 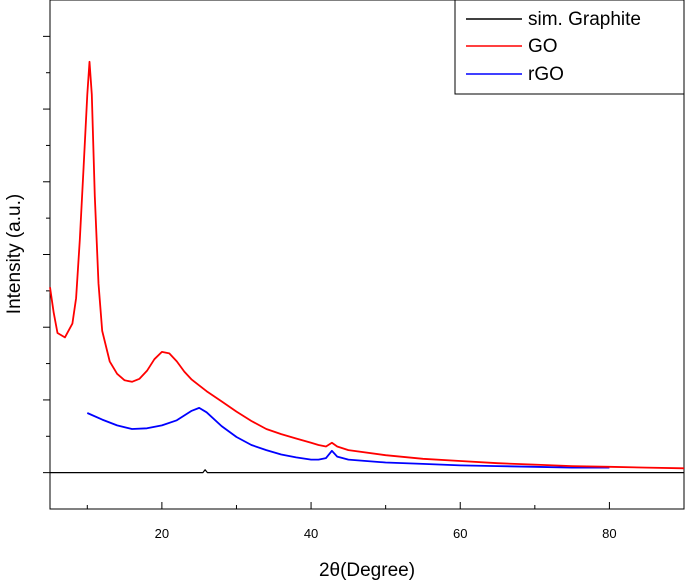 I want to click on legend-label-rgo: rGO, so click(x=546, y=74).